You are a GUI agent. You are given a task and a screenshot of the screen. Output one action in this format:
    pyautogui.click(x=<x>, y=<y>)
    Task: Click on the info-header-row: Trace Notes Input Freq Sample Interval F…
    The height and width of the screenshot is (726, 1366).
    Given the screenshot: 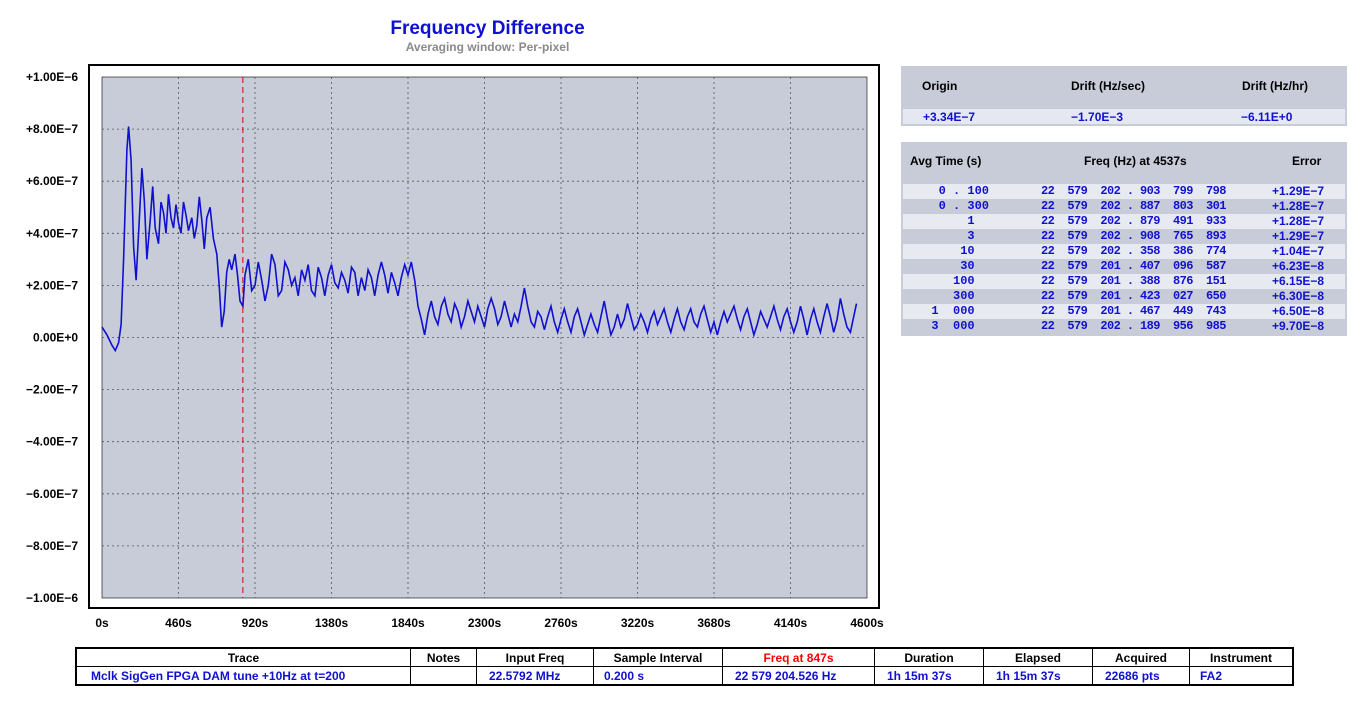 What is the action you would take?
    pyautogui.click(x=684, y=657)
    